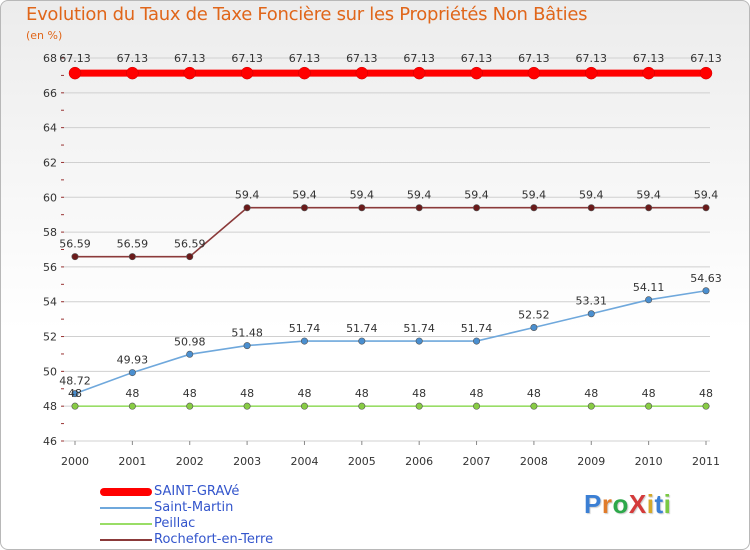 Image resolution: width=750 pixels, height=550 pixels. I want to click on data-point-peillac-2004, so click(304, 406).